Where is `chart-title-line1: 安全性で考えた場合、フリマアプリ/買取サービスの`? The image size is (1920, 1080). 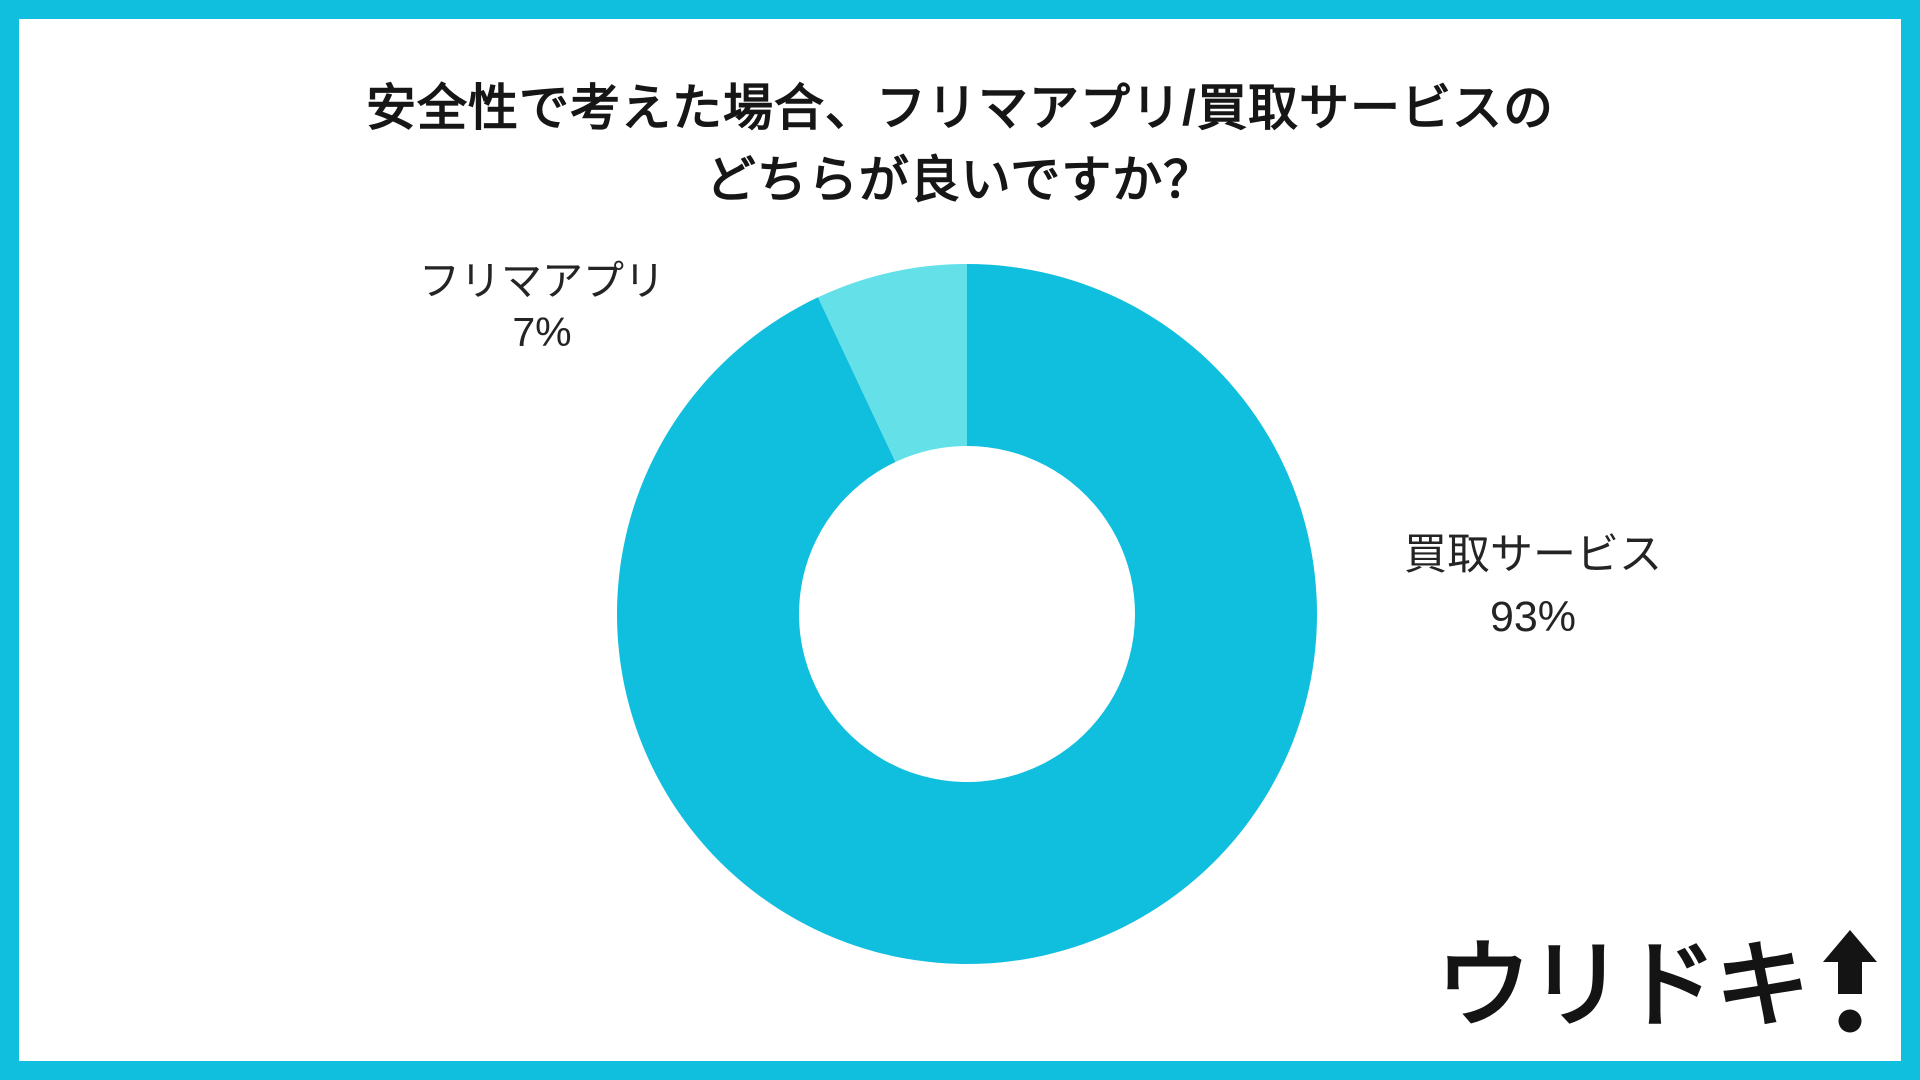 chart-title-line1: 安全性で考えた場合、フリマアプリ/買取サービスの is located at coordinates (960, 108).